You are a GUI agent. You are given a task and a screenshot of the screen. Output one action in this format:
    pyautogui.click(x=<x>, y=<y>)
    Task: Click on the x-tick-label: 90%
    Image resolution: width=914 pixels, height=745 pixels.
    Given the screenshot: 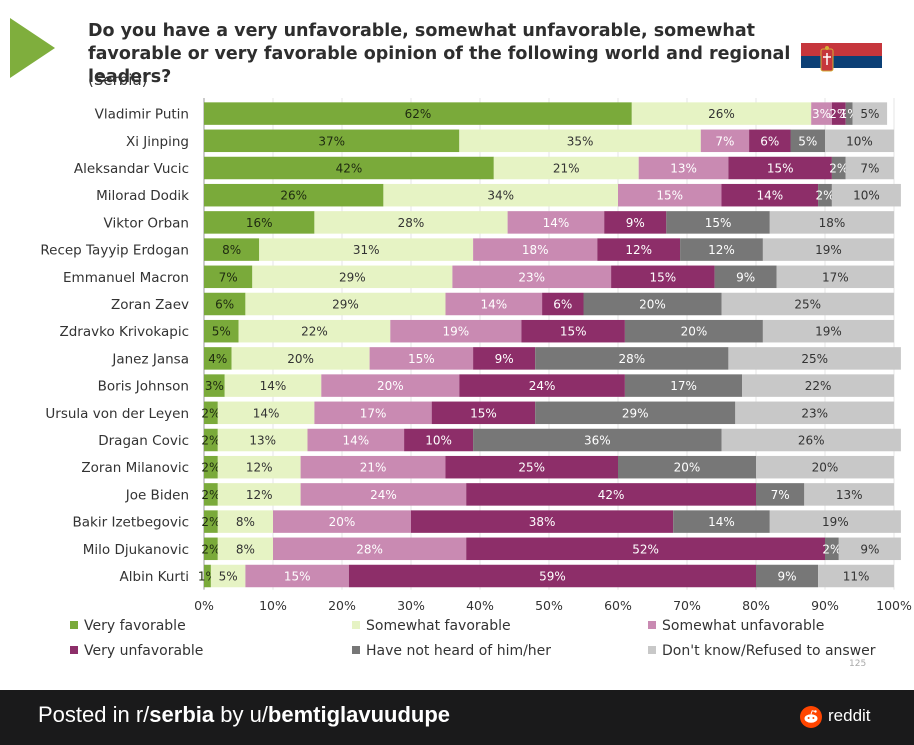 What is the action you would take?
    pyautogui.click(x=825, y=605)
    